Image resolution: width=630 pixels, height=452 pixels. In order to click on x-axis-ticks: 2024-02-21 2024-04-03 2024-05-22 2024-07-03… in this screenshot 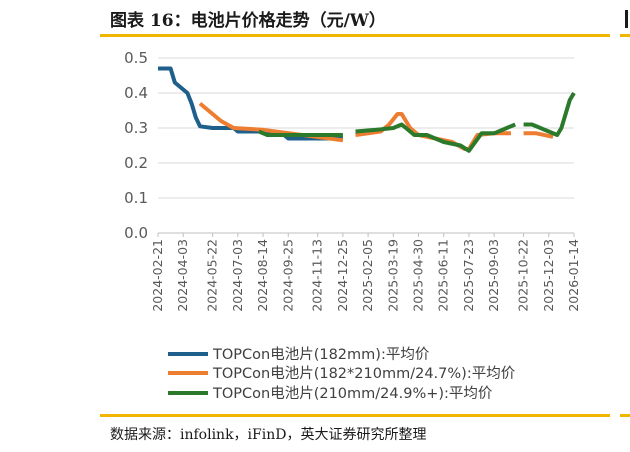, I will do `click(365, 272)`.